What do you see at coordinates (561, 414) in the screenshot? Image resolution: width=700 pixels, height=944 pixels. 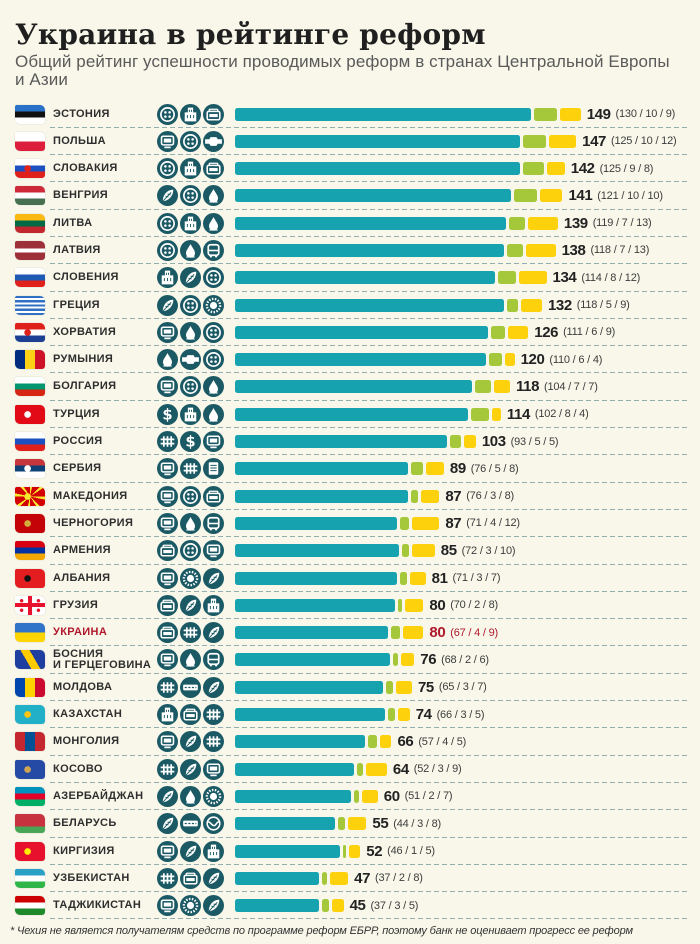 I see `score-breakdown-label: (102 / 8 / 4)` at bounding box center [561, 414].